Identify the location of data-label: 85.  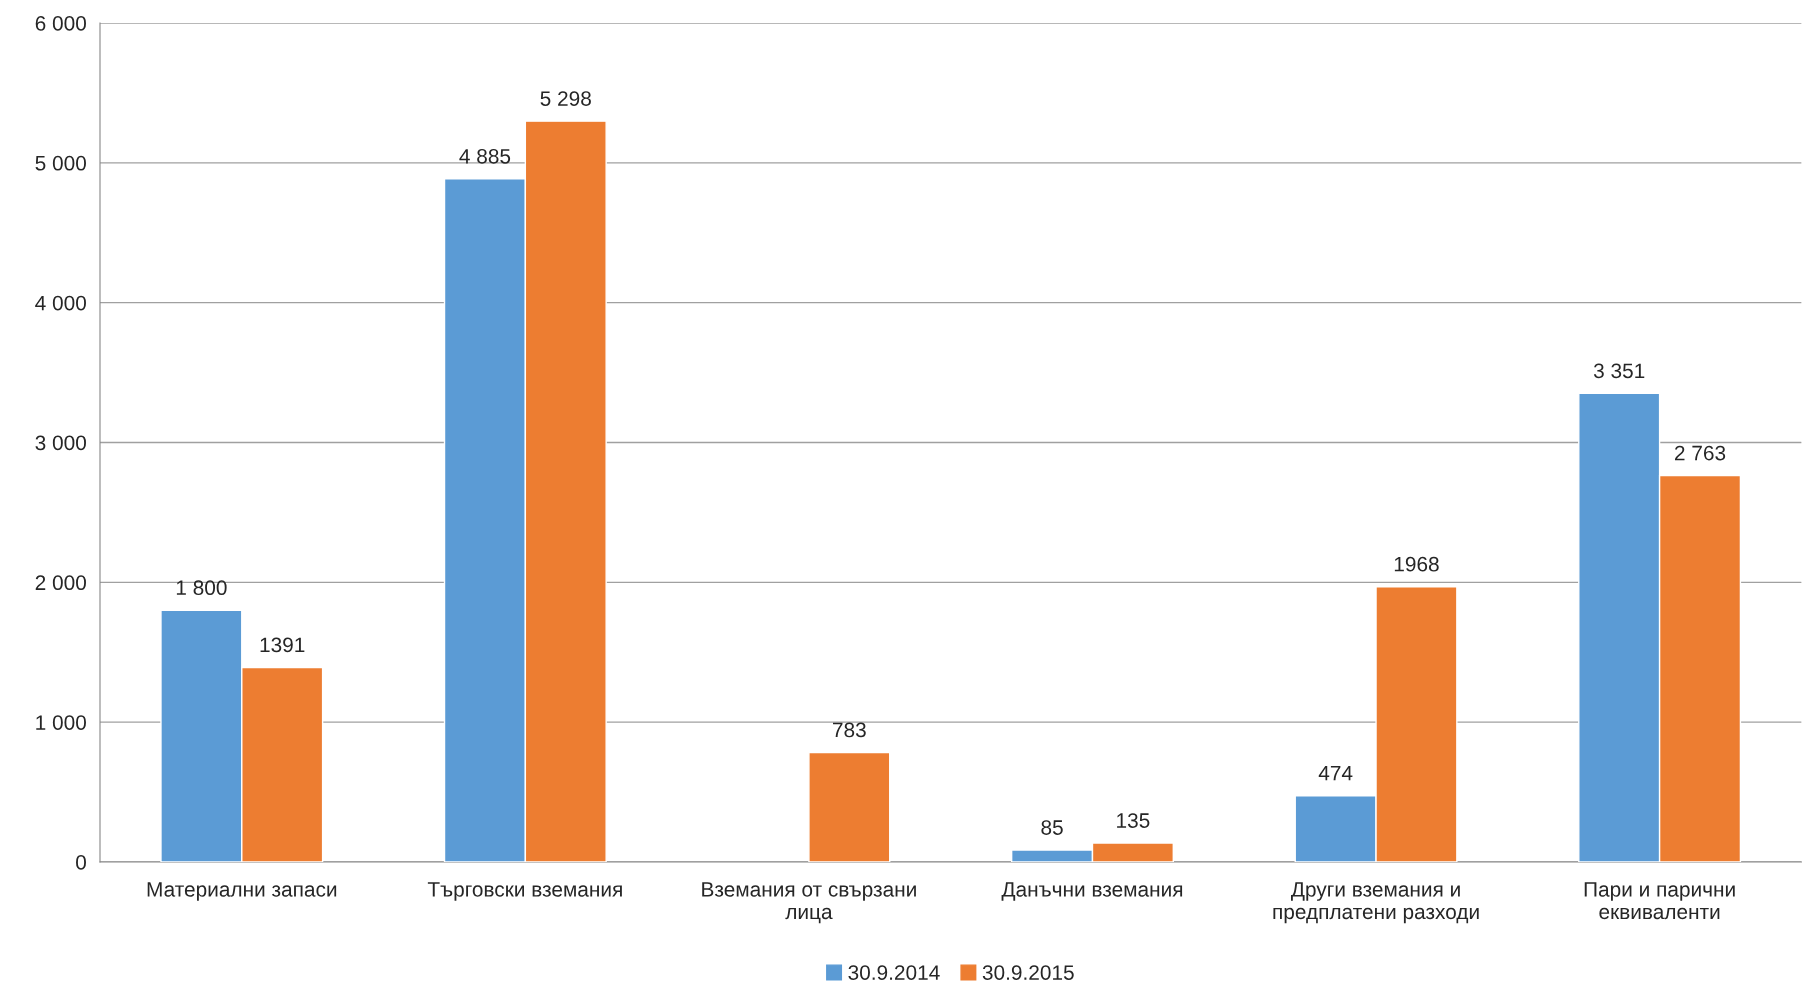
(1052, 827).